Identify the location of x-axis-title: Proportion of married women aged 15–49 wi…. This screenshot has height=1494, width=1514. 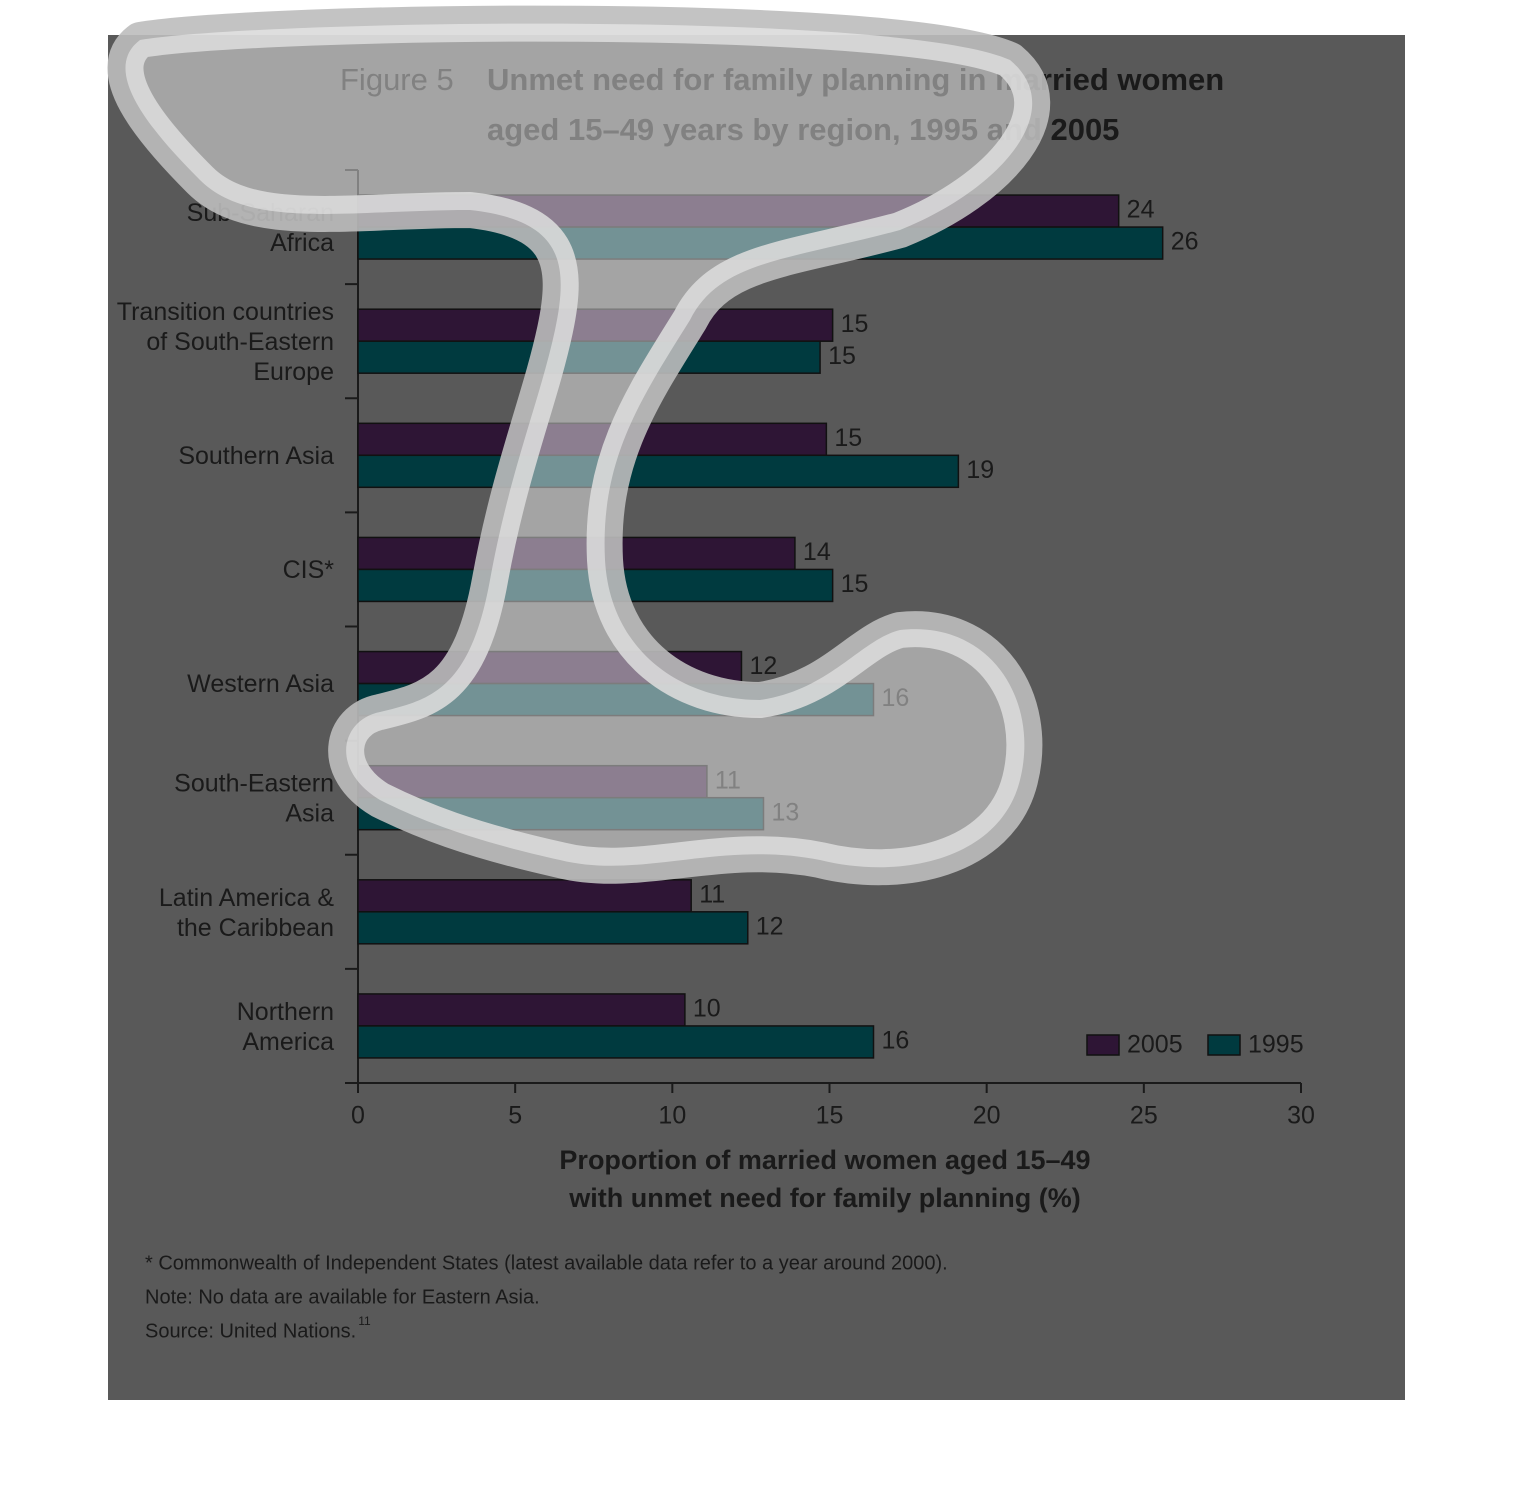
(824, 1179).